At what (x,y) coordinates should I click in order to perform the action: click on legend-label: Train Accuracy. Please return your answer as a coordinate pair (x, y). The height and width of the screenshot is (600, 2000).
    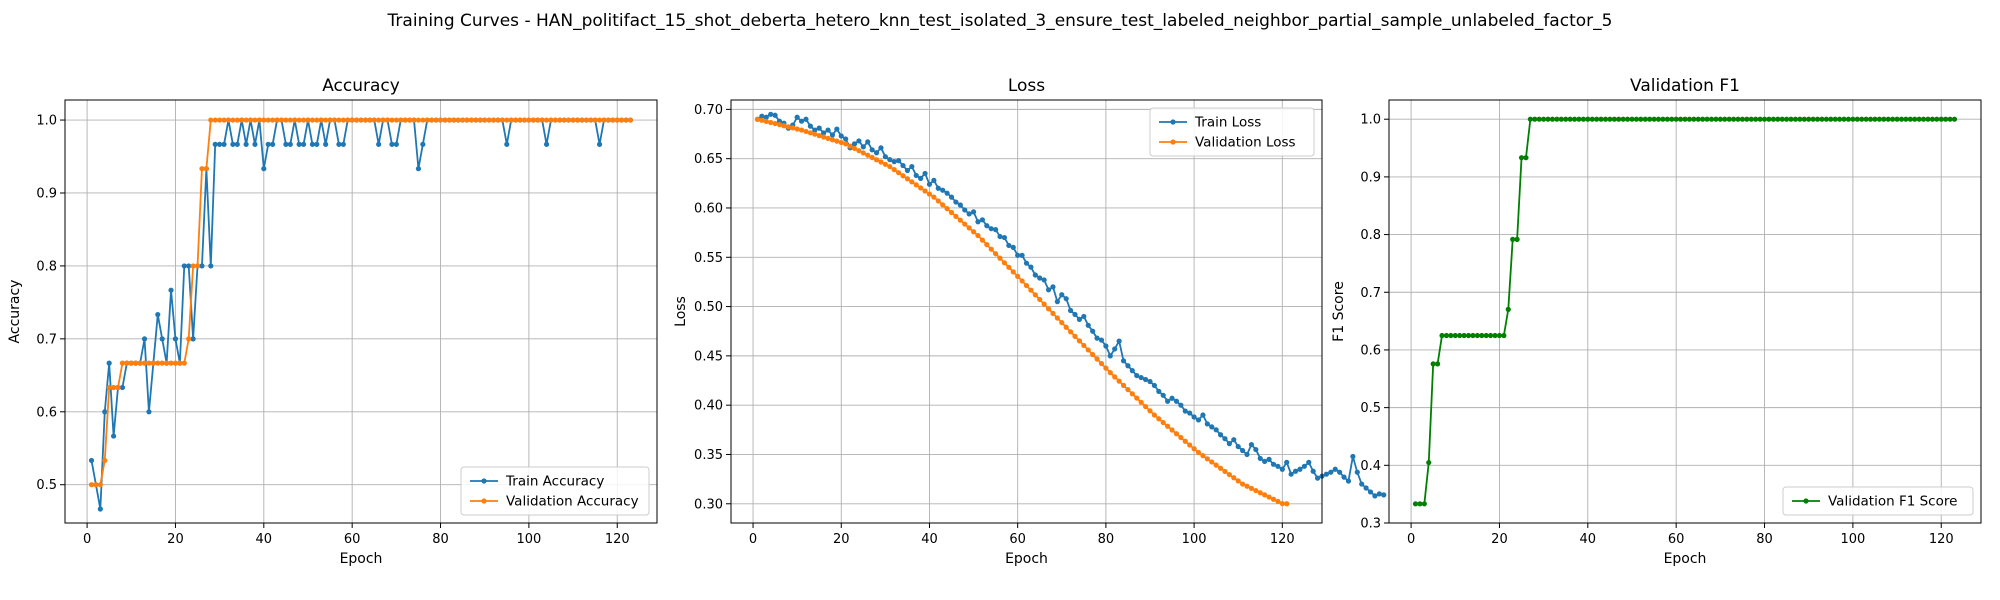
    Looking at the image, I should click on (554, 482).